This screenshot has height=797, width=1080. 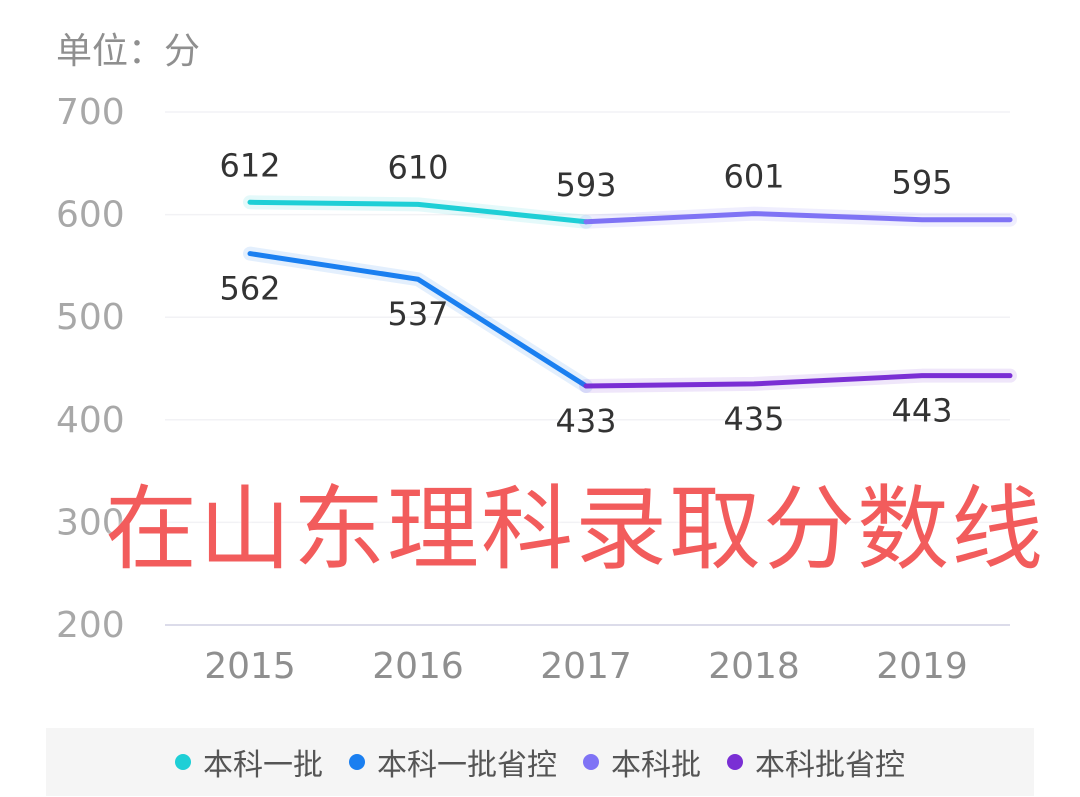 What do you see at coordinates (922, 666) in the screenshot?
I see `x-tick-label: 2019` at bounding box center [922, 666].